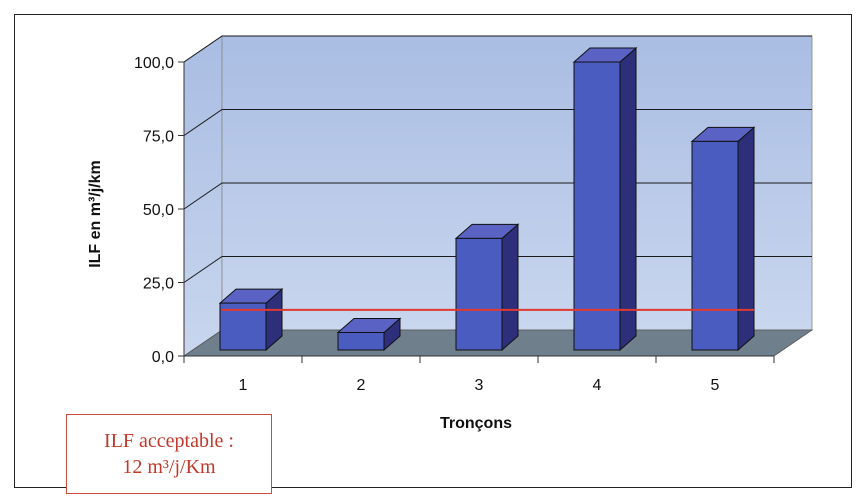 This screenshot has width=868, height=502. Describe the element at coordinates (158, 137) in the screenshot. I see `y-tick-label: 75,0` at that location.